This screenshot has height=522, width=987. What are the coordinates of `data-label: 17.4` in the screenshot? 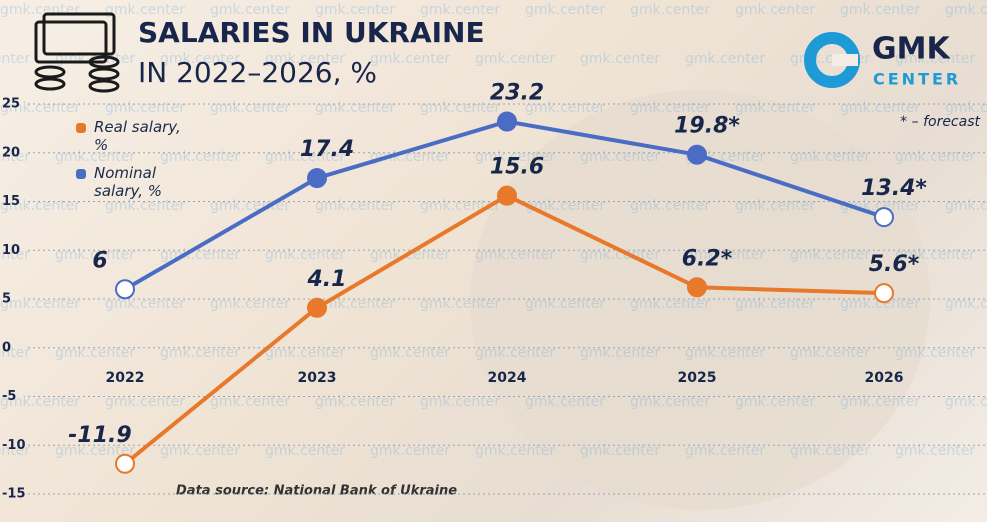 It's located at (327, 149).